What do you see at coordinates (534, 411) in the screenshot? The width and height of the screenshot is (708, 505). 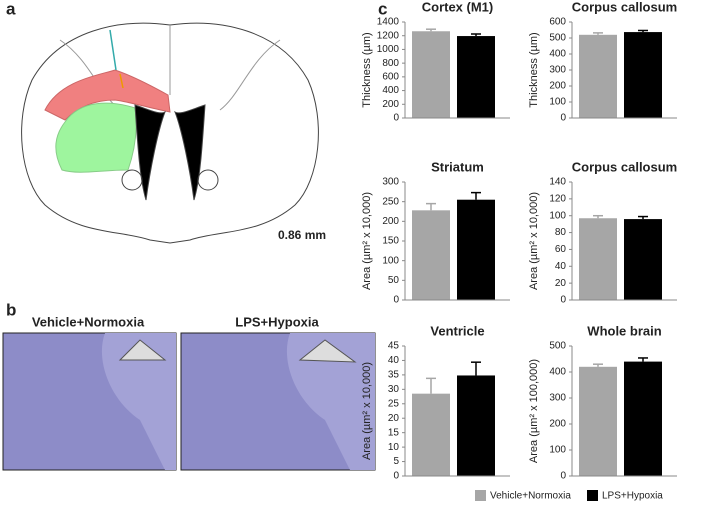 I see `y-axis-label: Area (µm² x 100,000)` at bounding box center [534, 411].